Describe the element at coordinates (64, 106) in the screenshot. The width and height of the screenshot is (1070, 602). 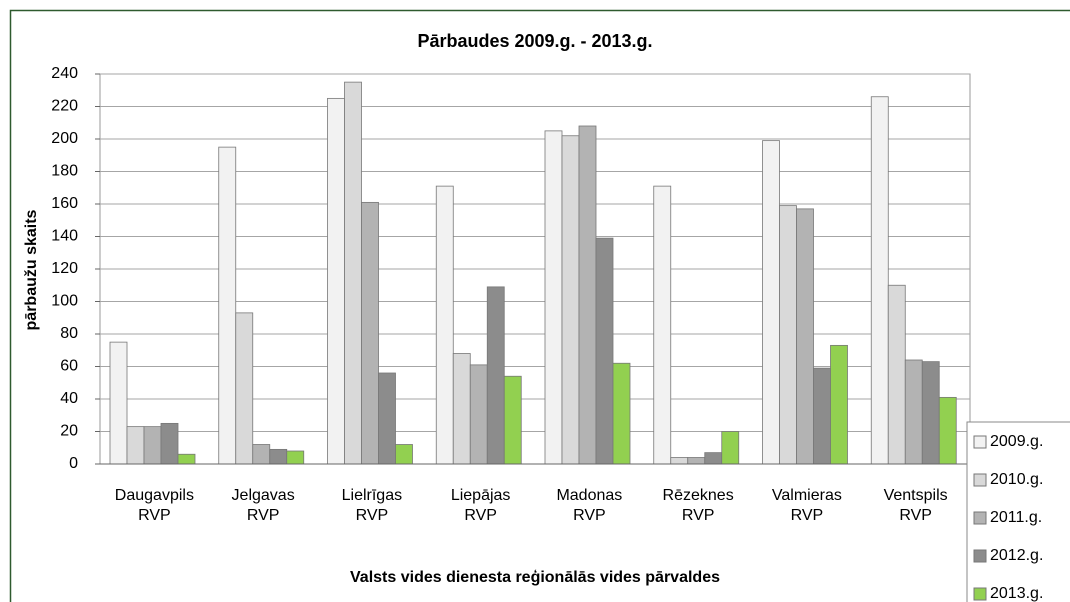
I see `y-tick-label: 220` at that location.